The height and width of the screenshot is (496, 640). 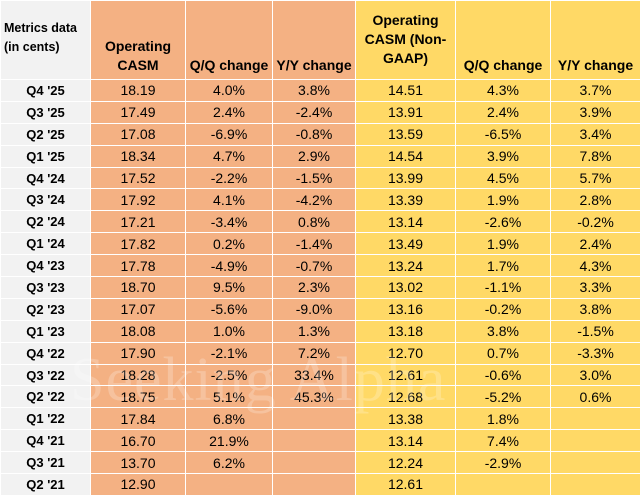 What do you see at coordinates (46, 375) in the screenshot?
I see `row-label: Q3 '22` at bounding box center [46, 375].